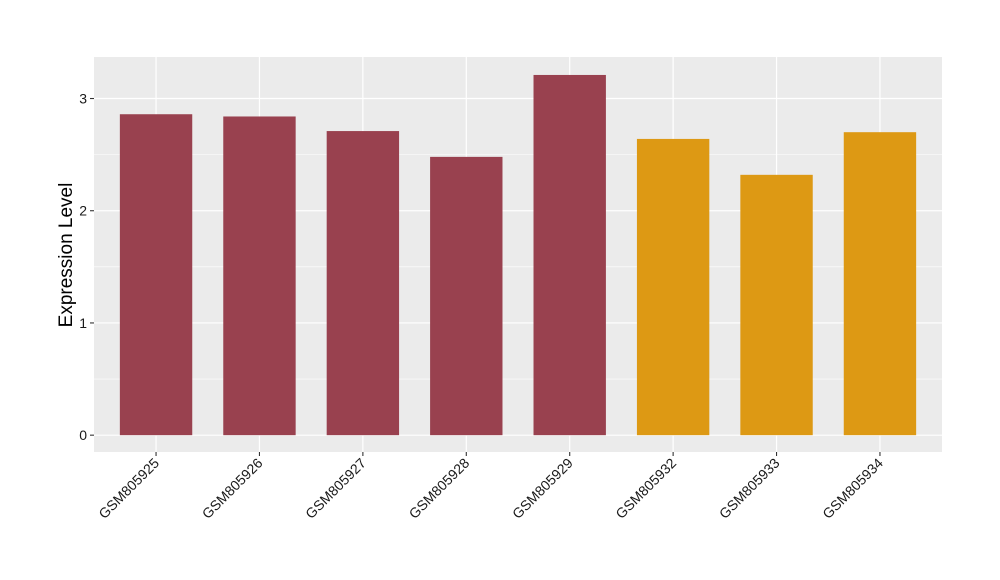  What do you see at coordinates (83, 211) in the screenshot?
I see `y-tick-label: 2` at bounding box center [83, 211].